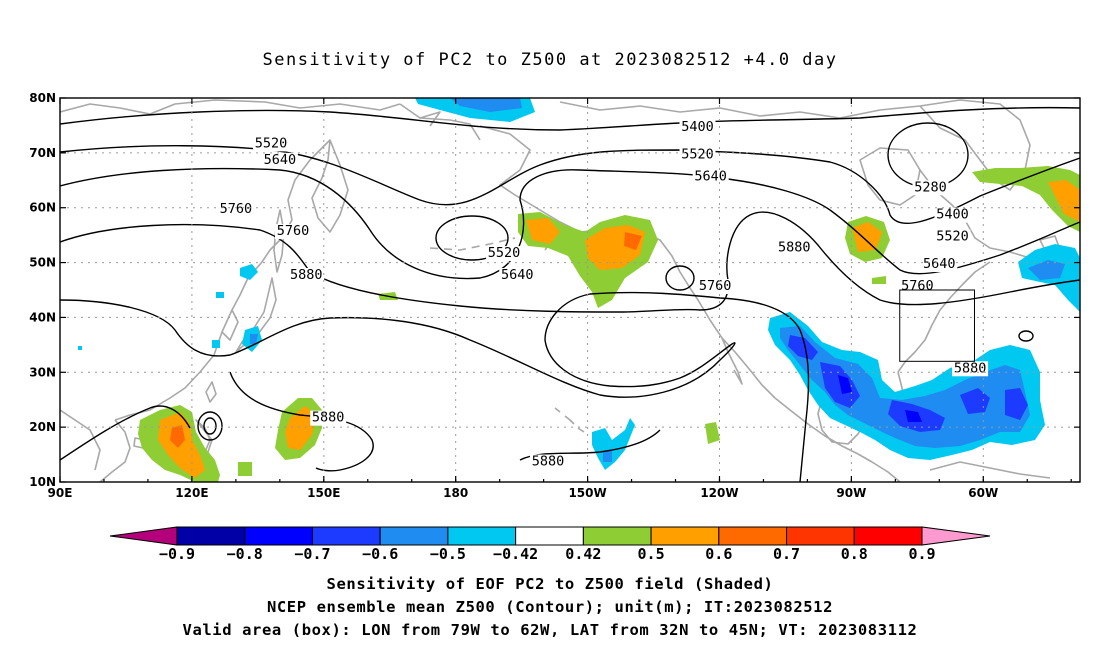 Image resolution: width=1100 pixels, height=650 pixels. Describe the element at coordinates (312, 554) in the screenshot. I see `colorbar-label: −0.7` at that location.